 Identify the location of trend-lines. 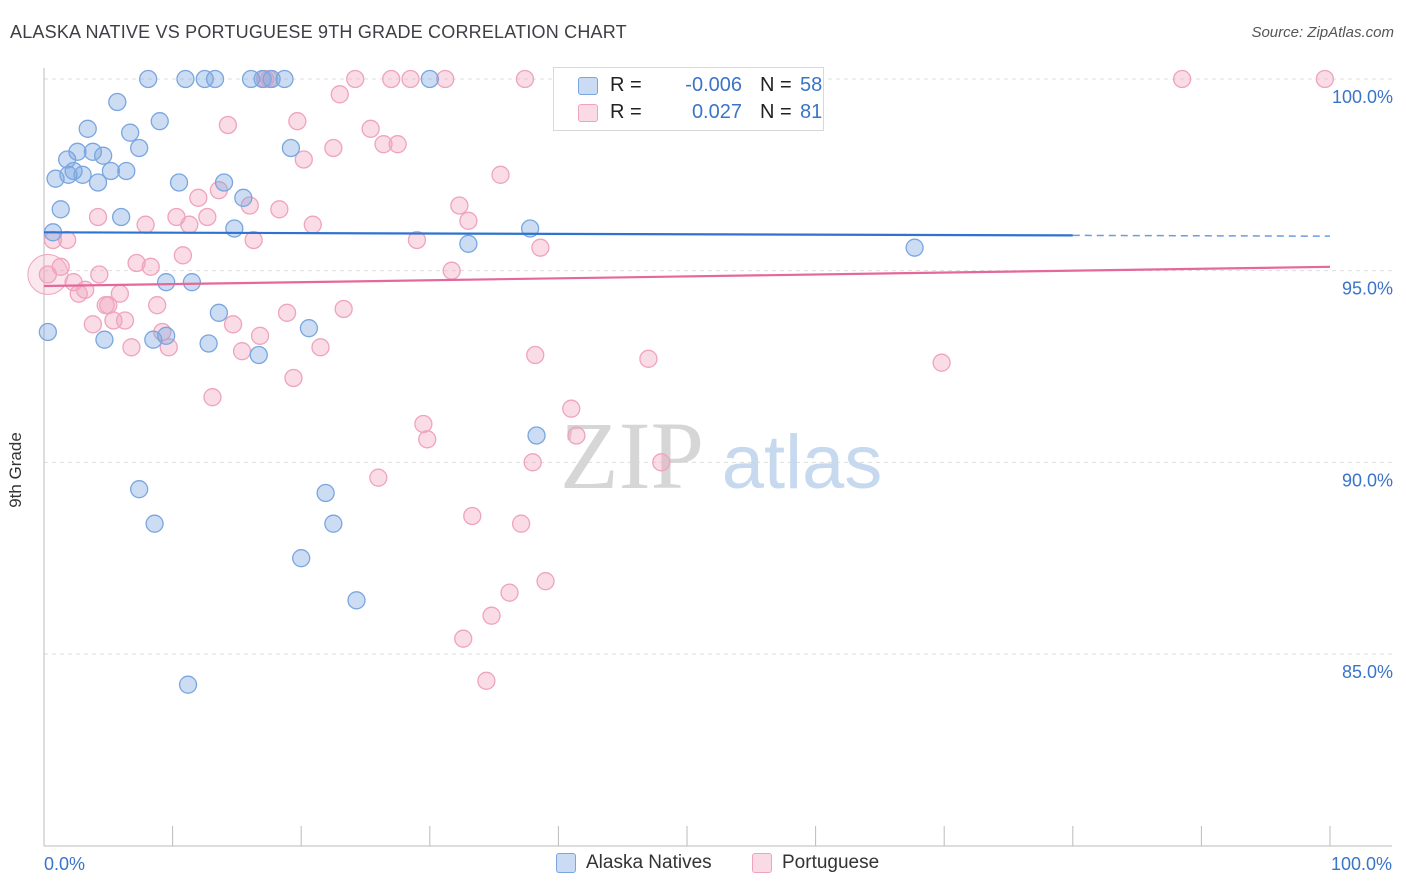
(687, 259).